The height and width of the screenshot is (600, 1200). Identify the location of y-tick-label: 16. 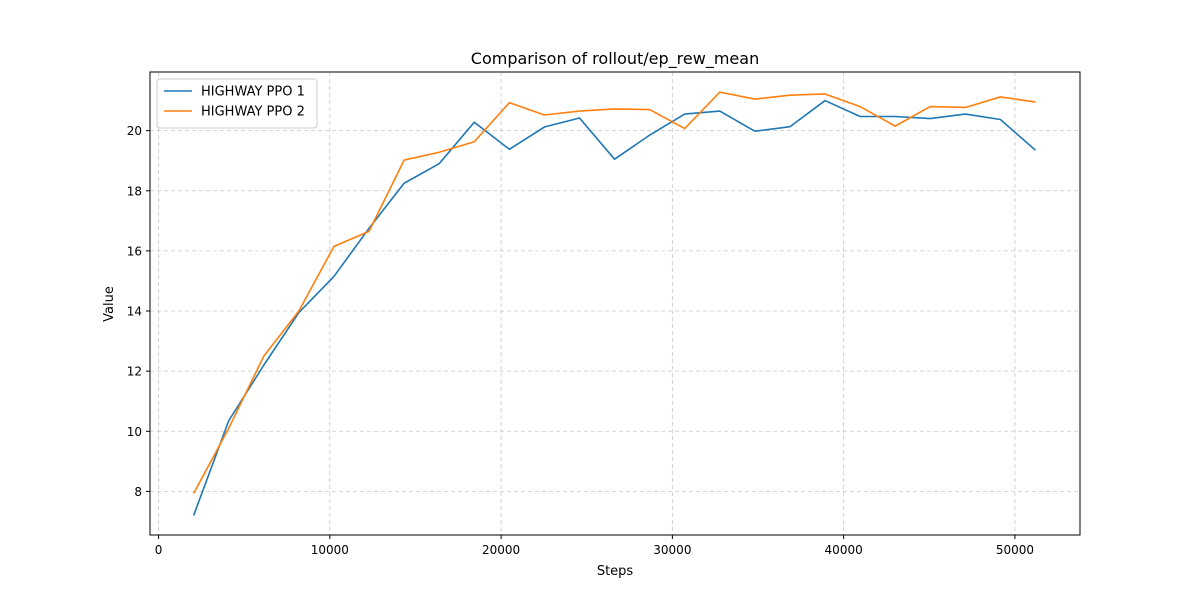
(134, 251).